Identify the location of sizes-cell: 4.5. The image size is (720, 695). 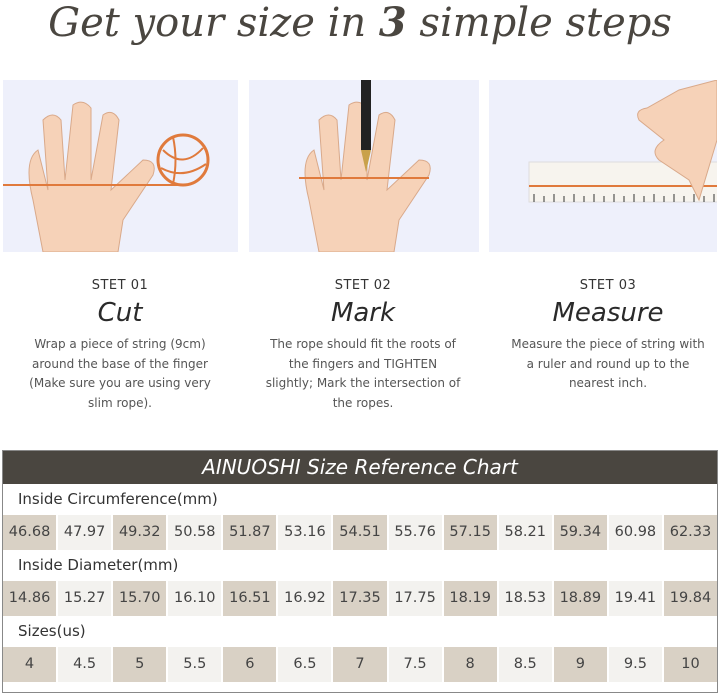
(85, 664).